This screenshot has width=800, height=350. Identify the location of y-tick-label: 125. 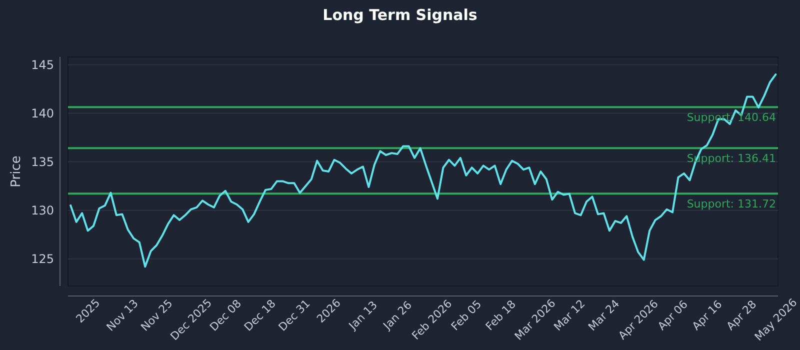
(42, 259).